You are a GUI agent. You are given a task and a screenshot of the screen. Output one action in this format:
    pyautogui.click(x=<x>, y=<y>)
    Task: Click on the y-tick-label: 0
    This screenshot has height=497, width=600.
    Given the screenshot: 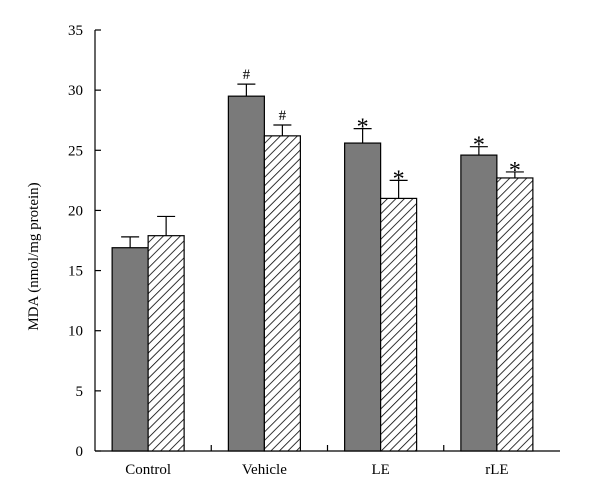 What is the action you would take?
    pyautogui.click(x=80, y=452)
    